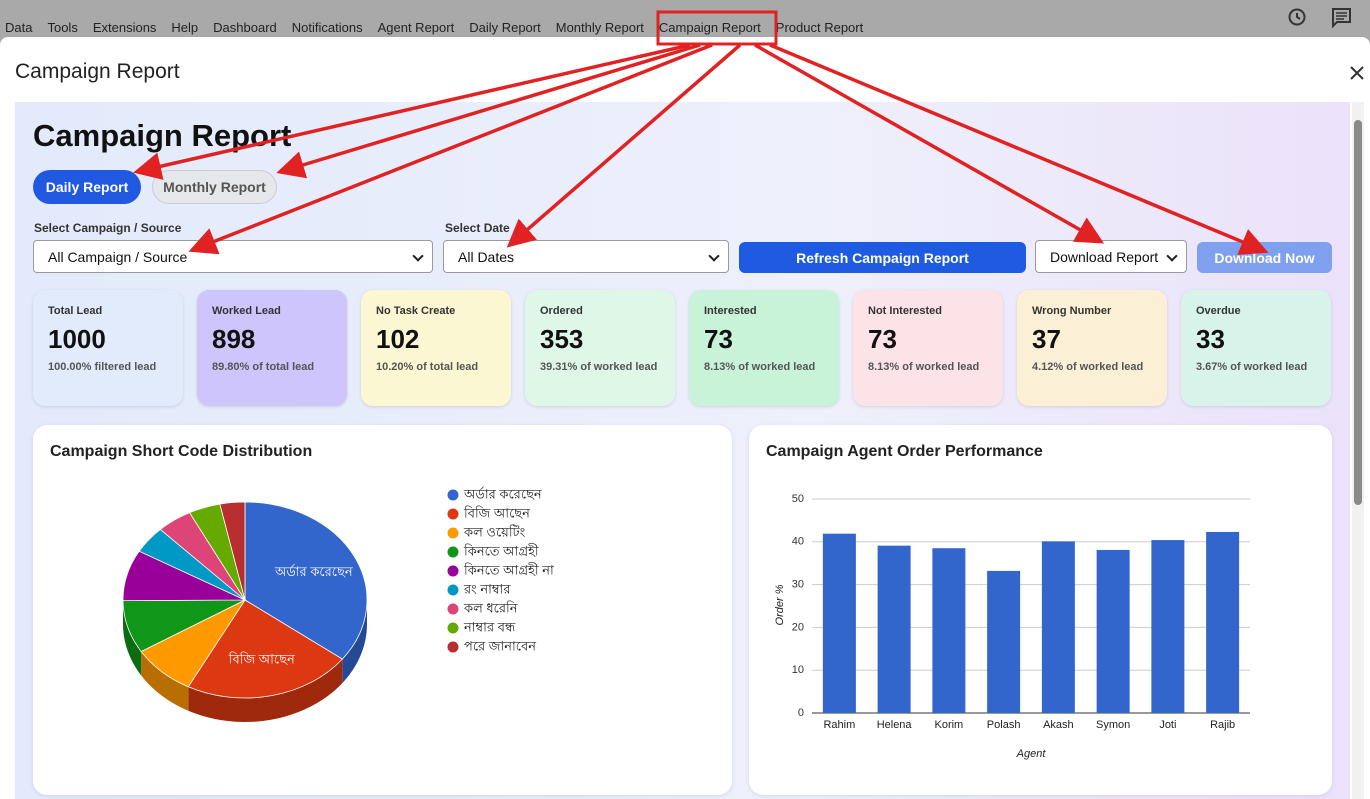 The height and width of the screenshot is (799, 1370). Describe the element at coordinates (19, 27) in the screenshot. I see `menu-item: Data` at that location.